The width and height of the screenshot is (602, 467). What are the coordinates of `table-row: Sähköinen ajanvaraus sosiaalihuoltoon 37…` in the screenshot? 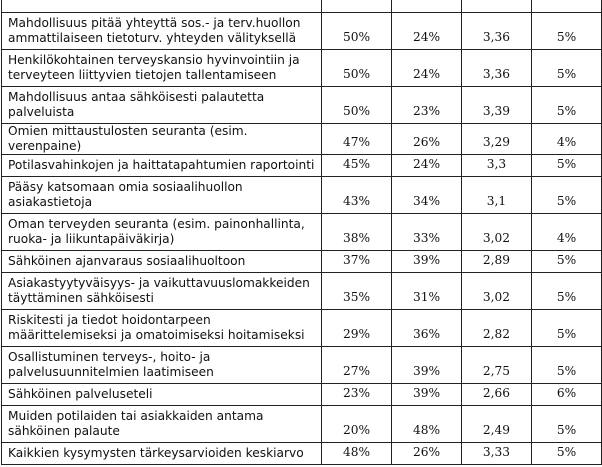 It's located at (301, 261).